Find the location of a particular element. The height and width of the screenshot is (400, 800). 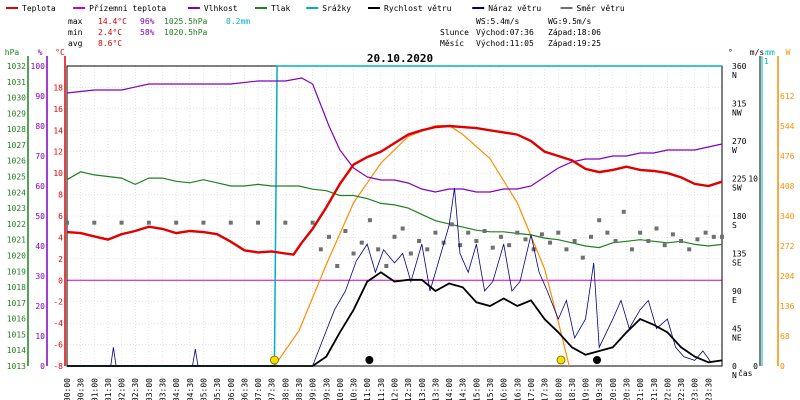

pressure-tick-label: 1026 is located at coordinates (16, 161).